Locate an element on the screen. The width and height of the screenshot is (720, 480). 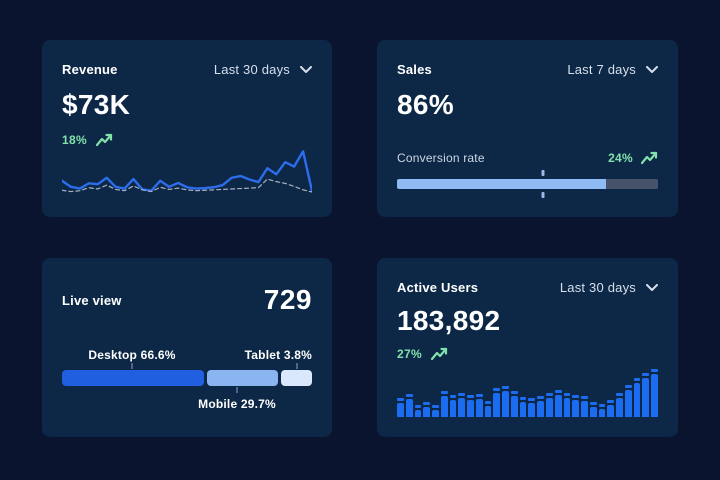
live-view-header: Live view 729 is located at coordinates (187, 300).